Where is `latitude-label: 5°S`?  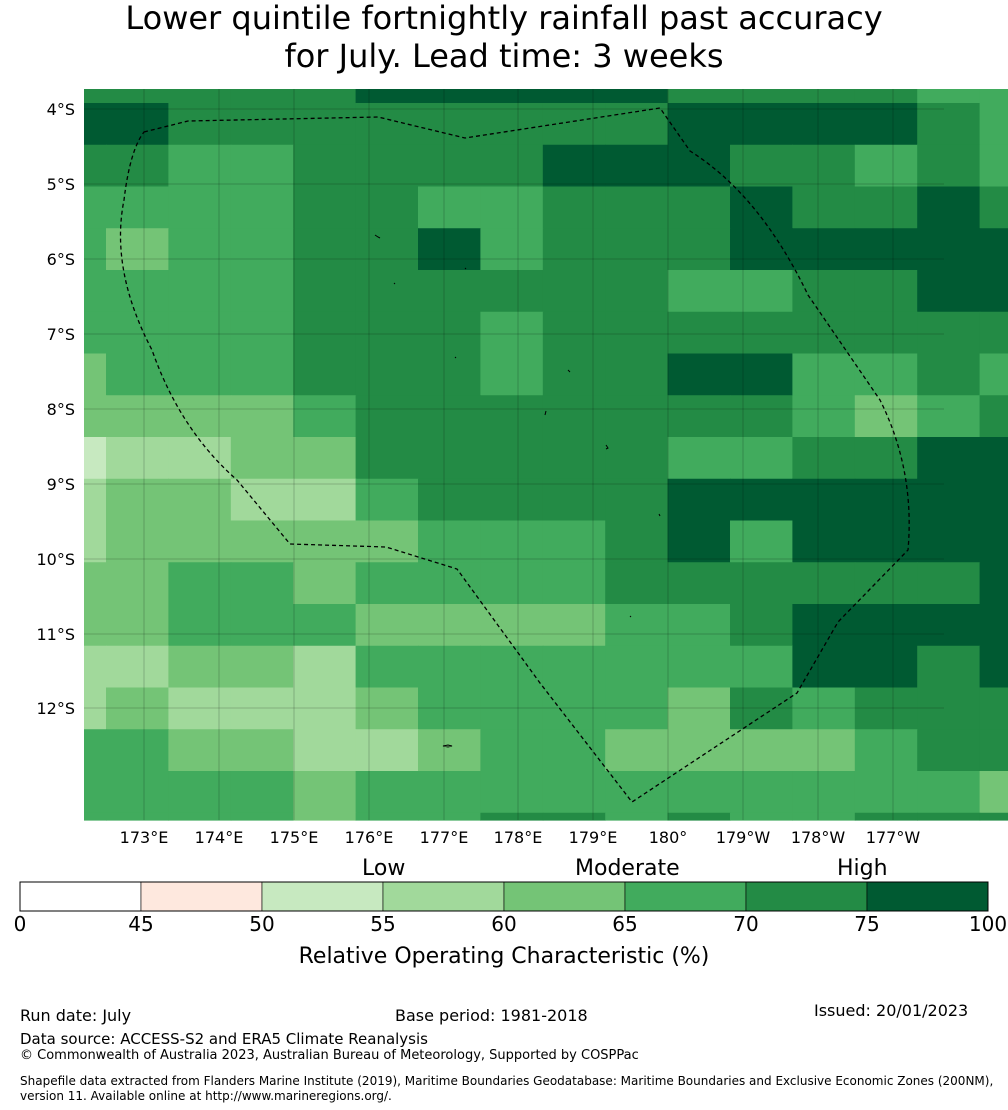
latitude-label: 5°S is located at coordinates (61, 184).